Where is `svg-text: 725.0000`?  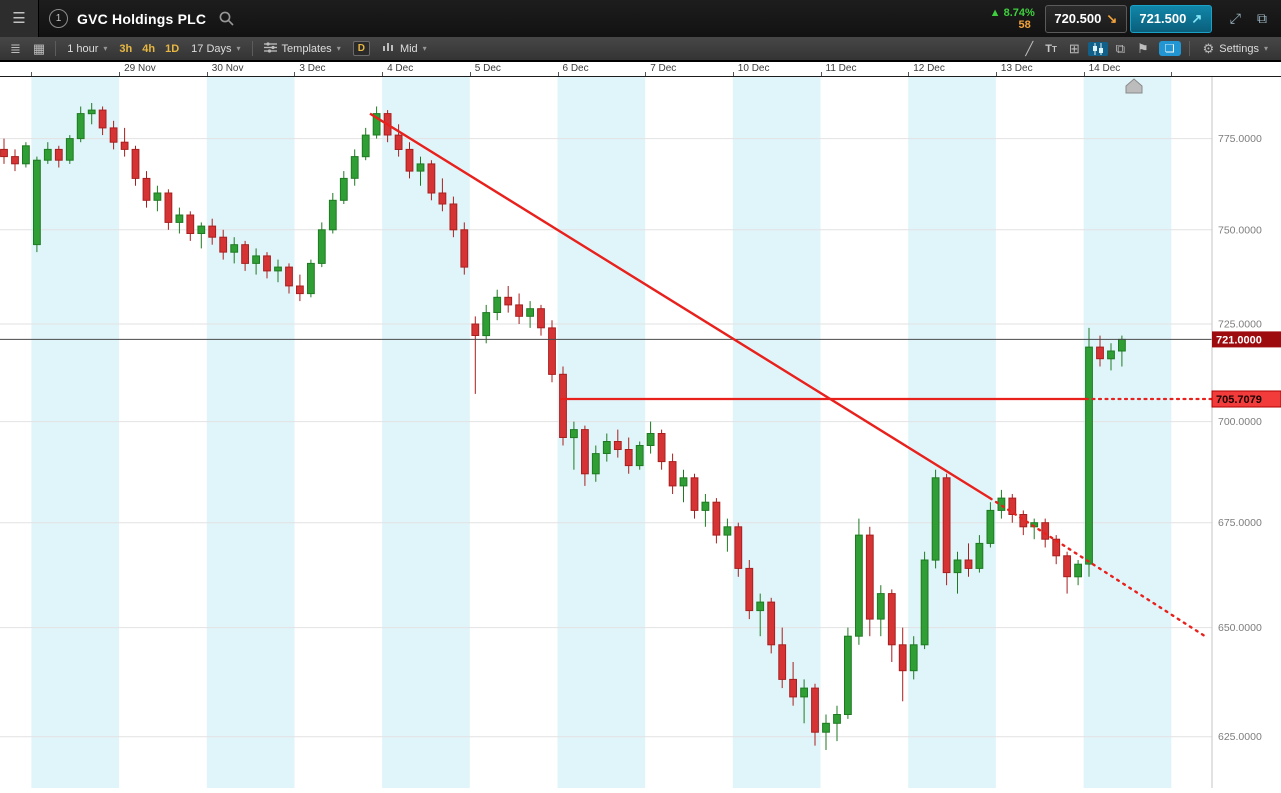 svg-text: 725.0000 is located at coordinates (1240, 325).